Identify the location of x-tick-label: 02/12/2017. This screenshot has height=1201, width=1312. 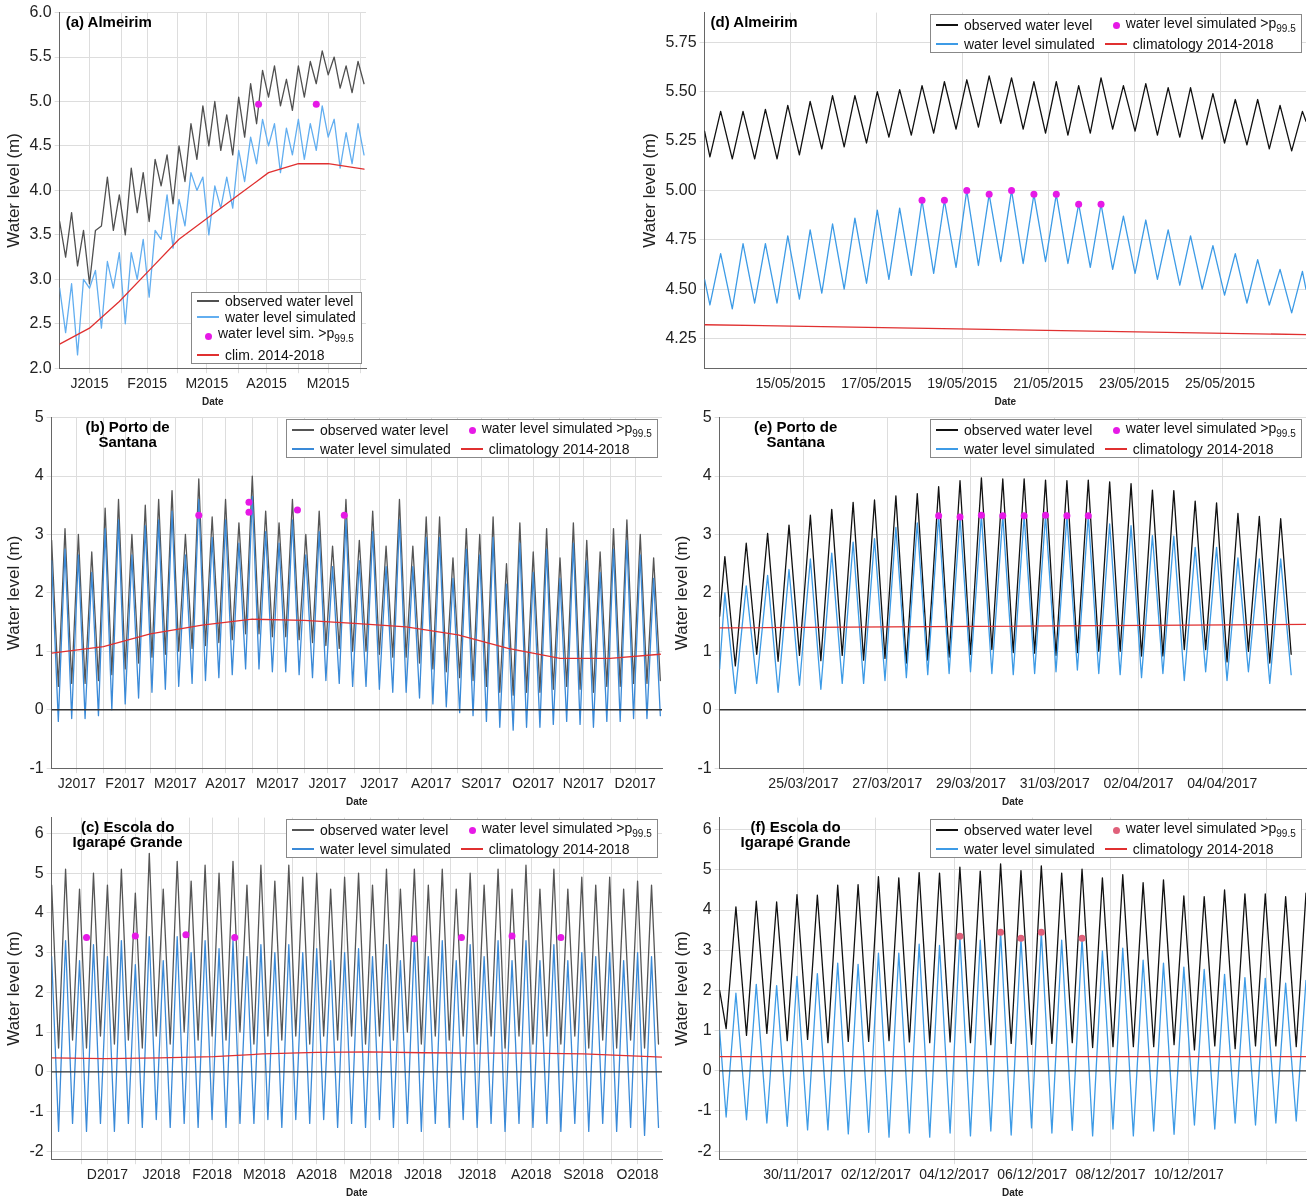
(876, 1174).